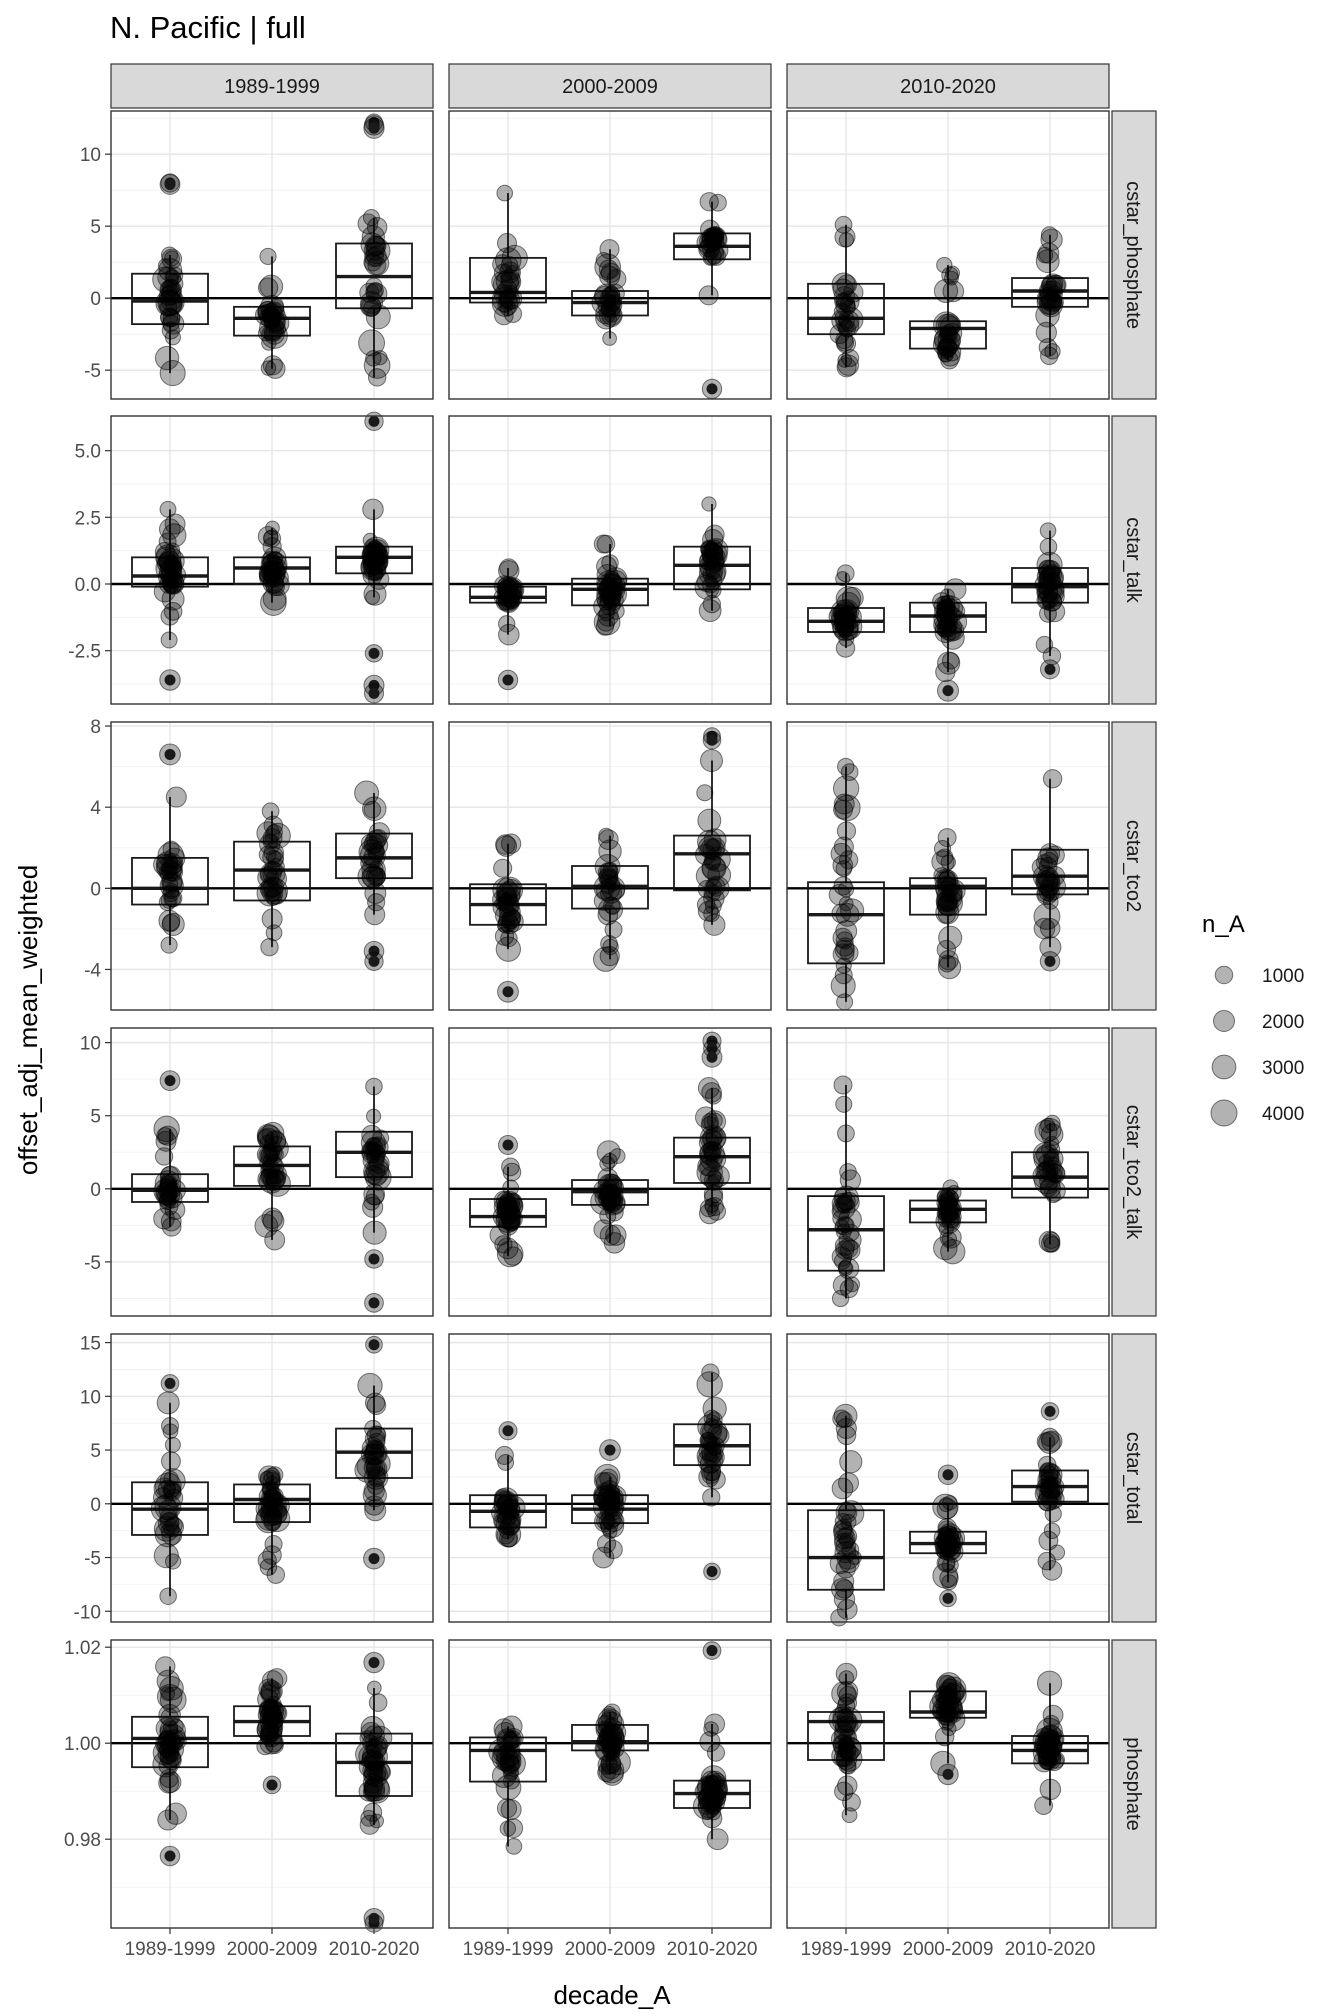 Image resolution: width=1344 pixels, height=2016 pixels. Describe the element at coordinates (95, 1190) in the screenshot. I see `y-tick-label: 0` at that location.